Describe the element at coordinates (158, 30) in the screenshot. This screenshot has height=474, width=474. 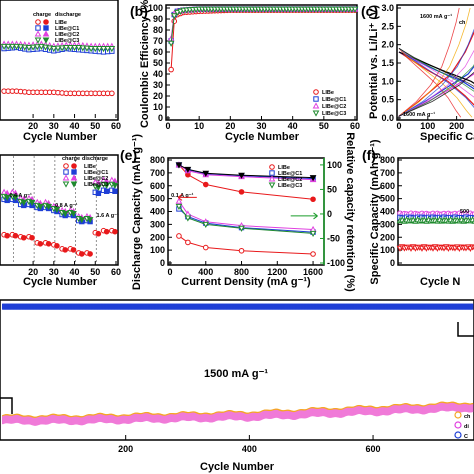
I see `panel-b-ytick-label: 80` at that location.